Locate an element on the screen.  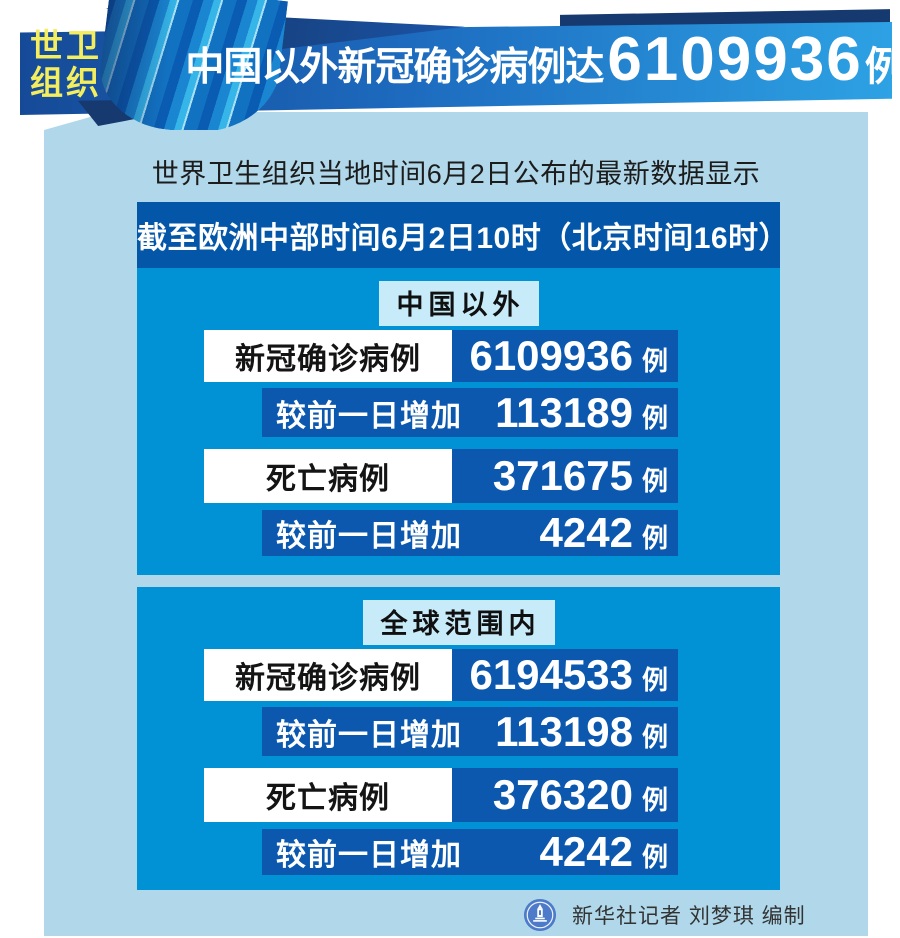
stat-row-deaths: 死亡病例 371675 例 is located at coordinates (441, 476).